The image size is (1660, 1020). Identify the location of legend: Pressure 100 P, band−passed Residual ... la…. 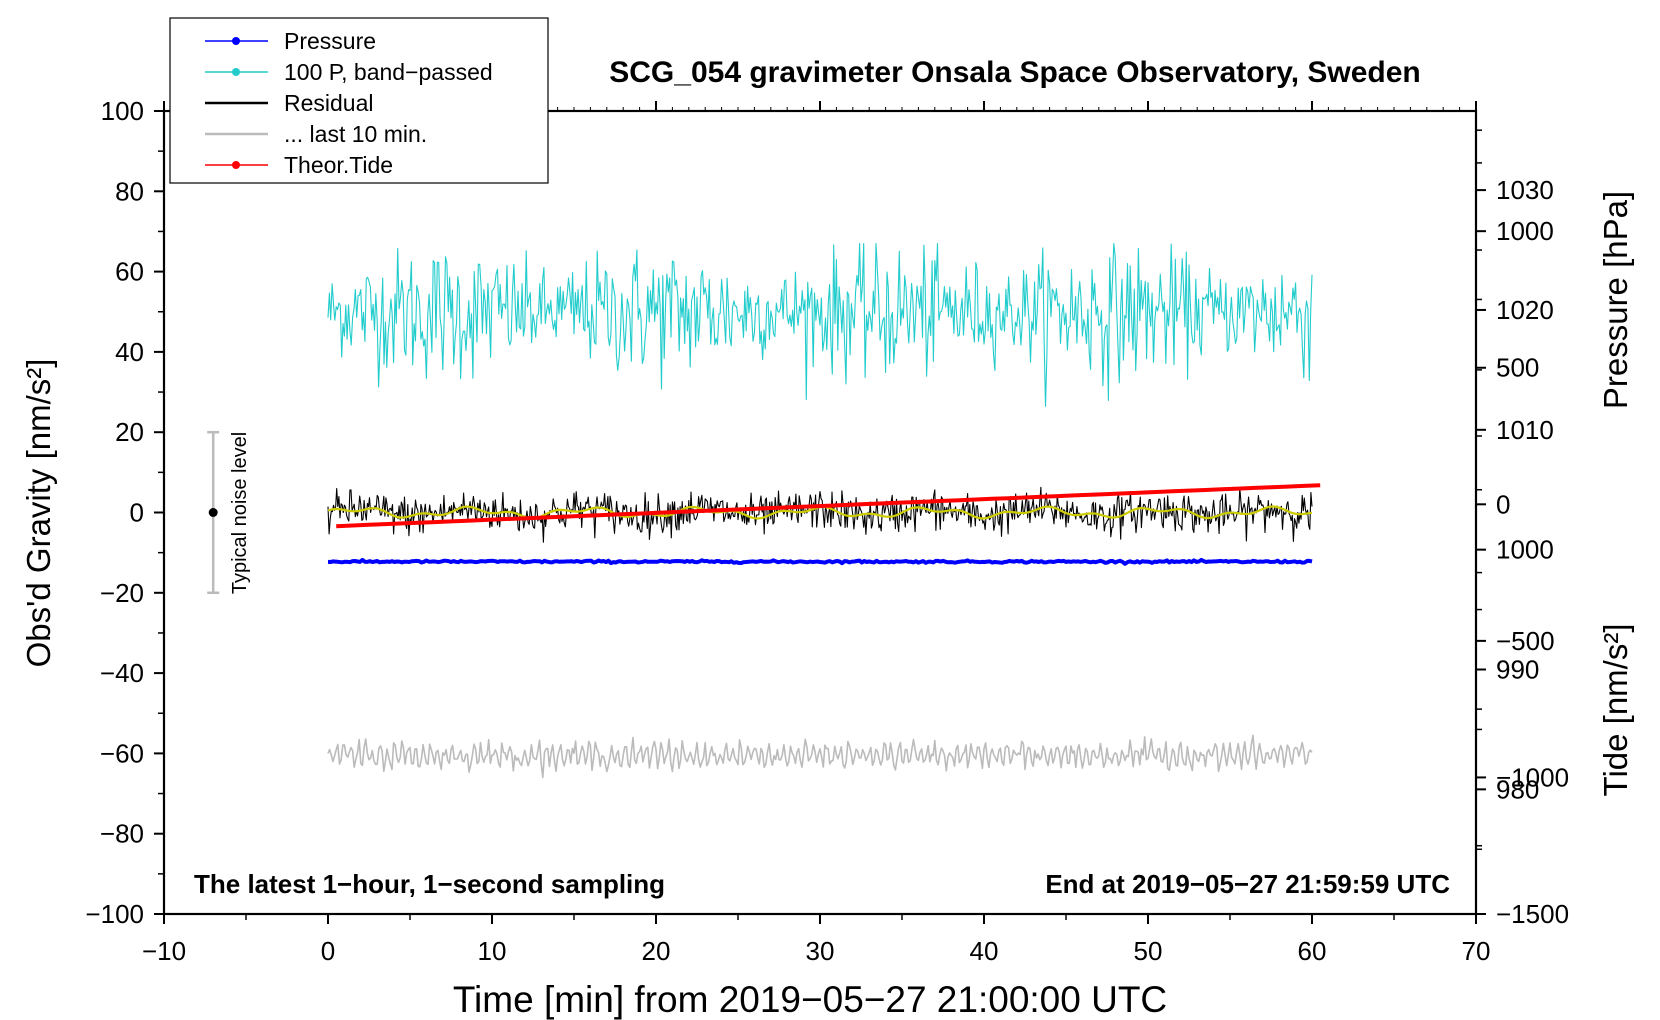
(359, 100).